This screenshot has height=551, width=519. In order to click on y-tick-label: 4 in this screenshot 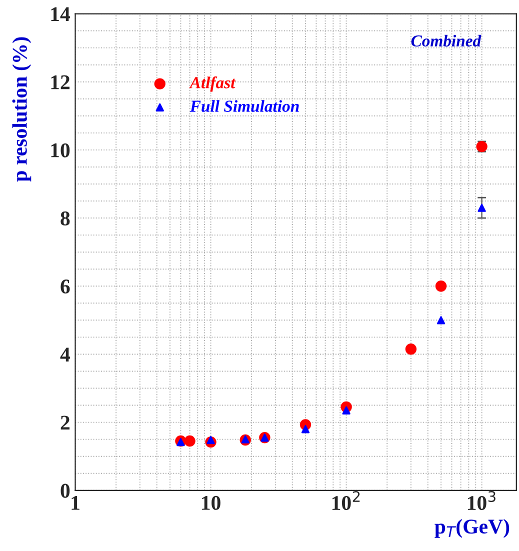, I will do `click(65, 355)`.